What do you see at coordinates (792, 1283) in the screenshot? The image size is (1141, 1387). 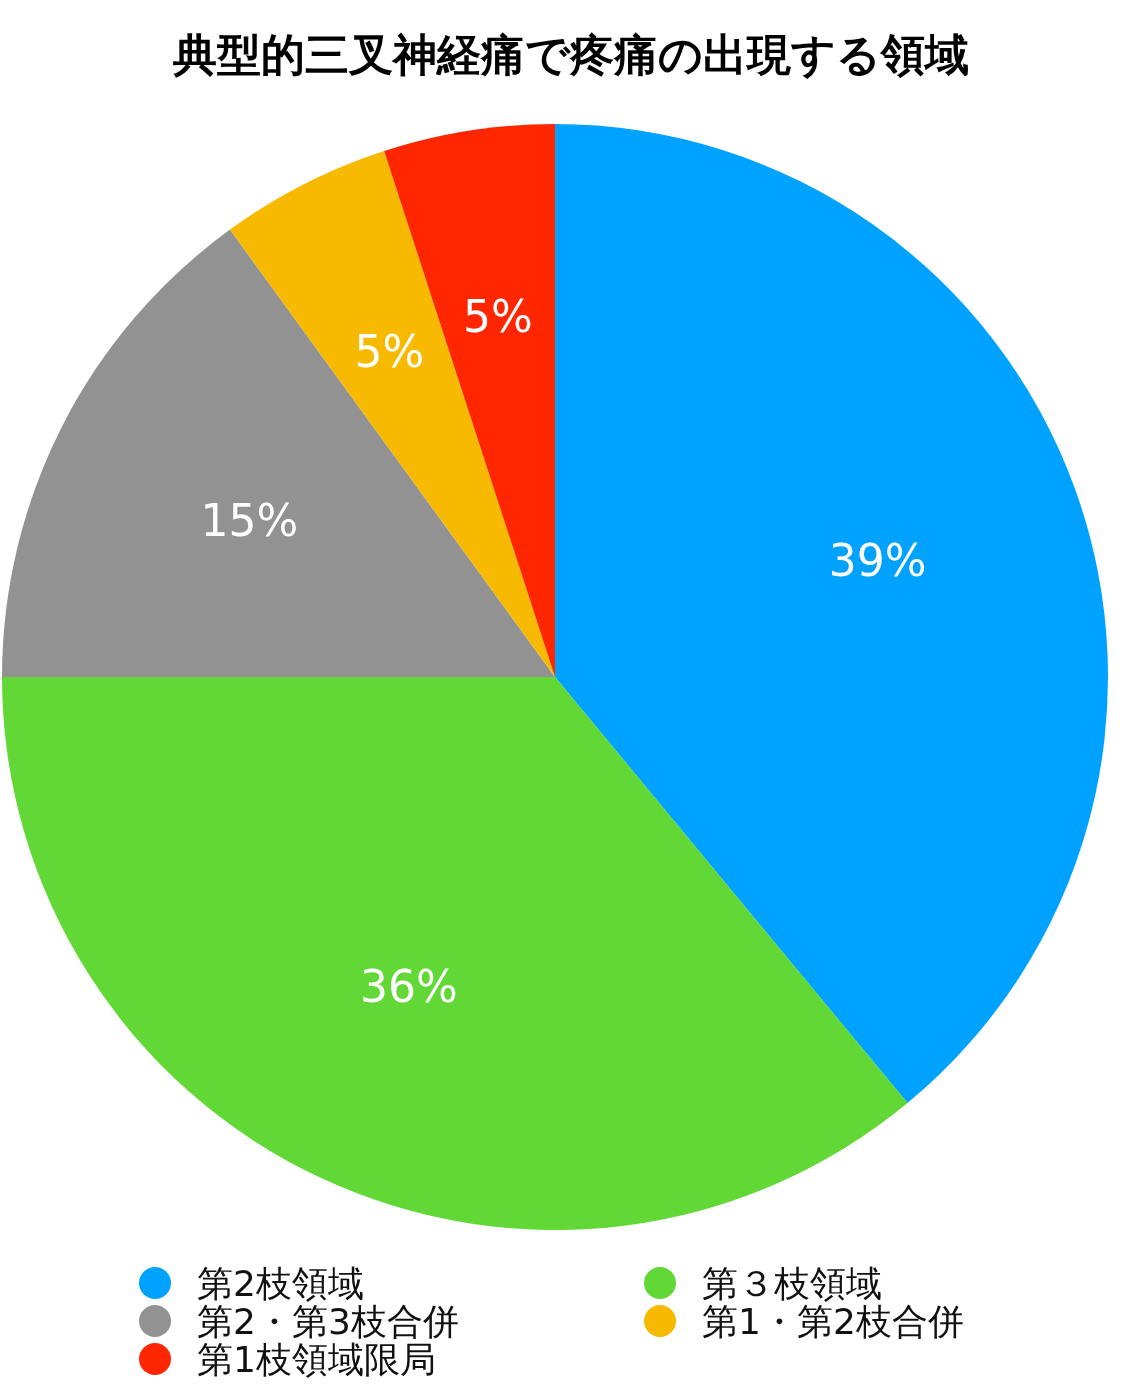 I see `legend-label: 第３枝領域` at bounding box center [792, 1283].